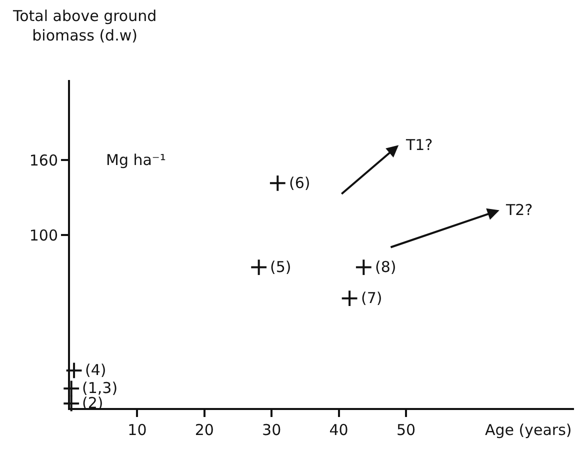 This screenshot has height=450, width=578. I want to click on annotation: (8), so click(385, 267).